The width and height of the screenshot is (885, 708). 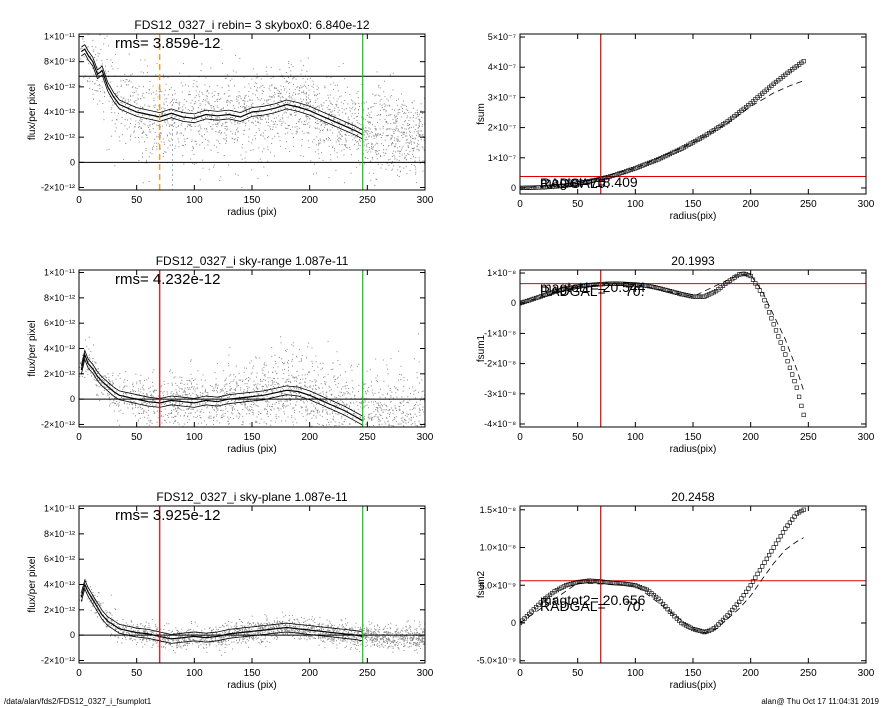 What do you see at coordinates (693, 261) in the screenshot?
I see `plot-title: 20.1993` at bounding box center [693, 261].